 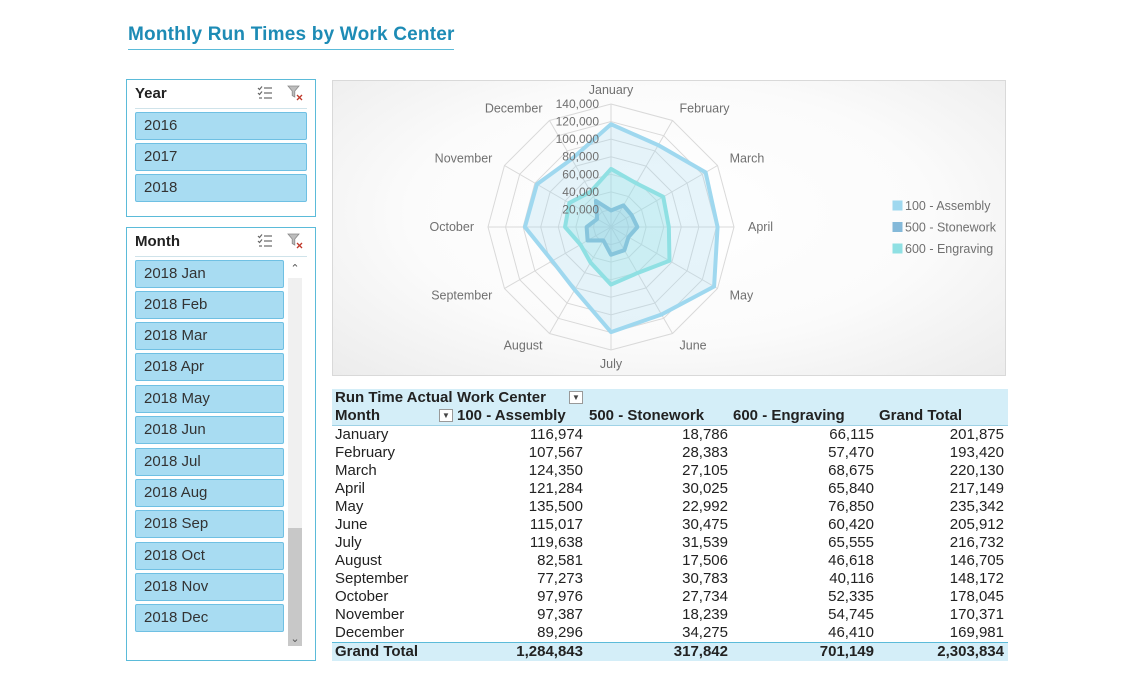 What do you see at coordinates (221, 157) in the screenshot?
I see `year-item-2017: 2017` at bounding box center [221, 157].